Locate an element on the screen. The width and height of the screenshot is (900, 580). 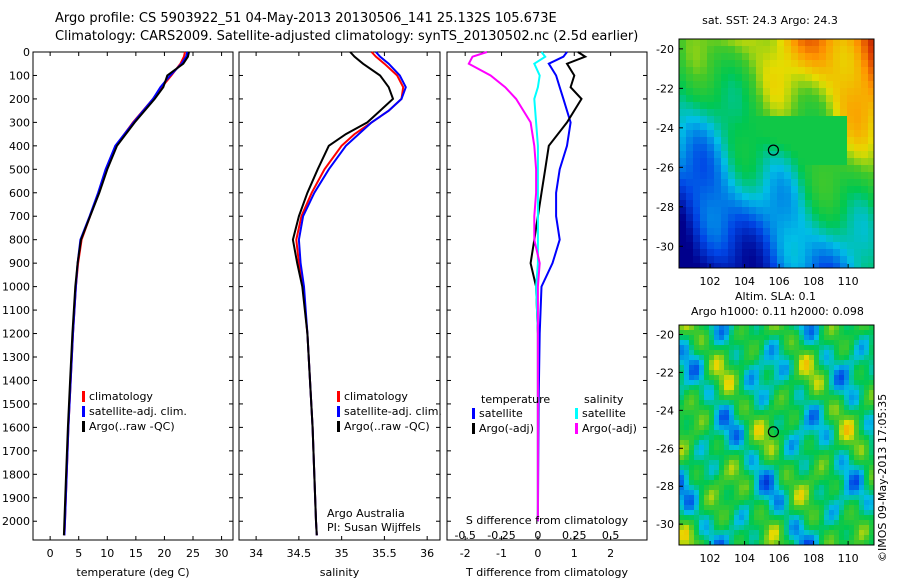
map-y-tick-label: -26 is located at coordinates (665, 448).